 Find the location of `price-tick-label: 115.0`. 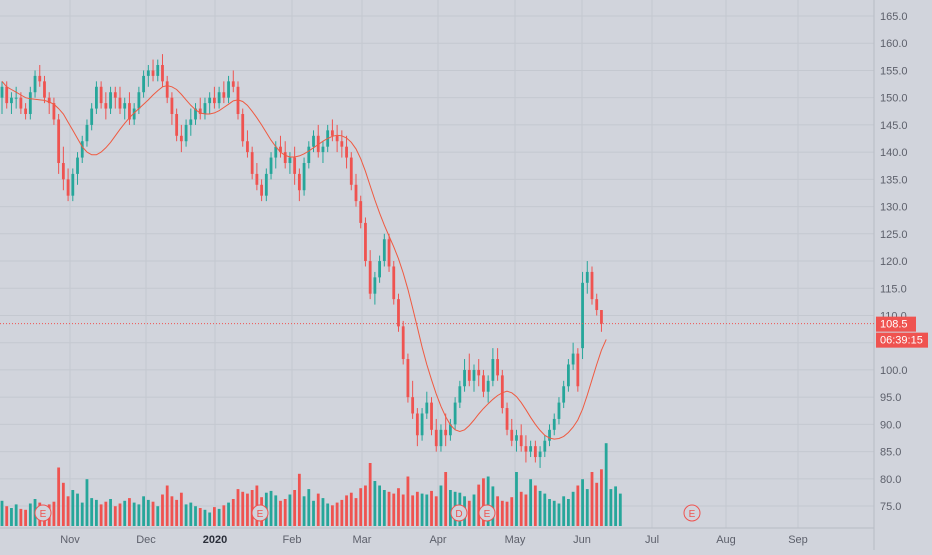

price-tick-label: 115.0 is located at coordinates (893, 289).